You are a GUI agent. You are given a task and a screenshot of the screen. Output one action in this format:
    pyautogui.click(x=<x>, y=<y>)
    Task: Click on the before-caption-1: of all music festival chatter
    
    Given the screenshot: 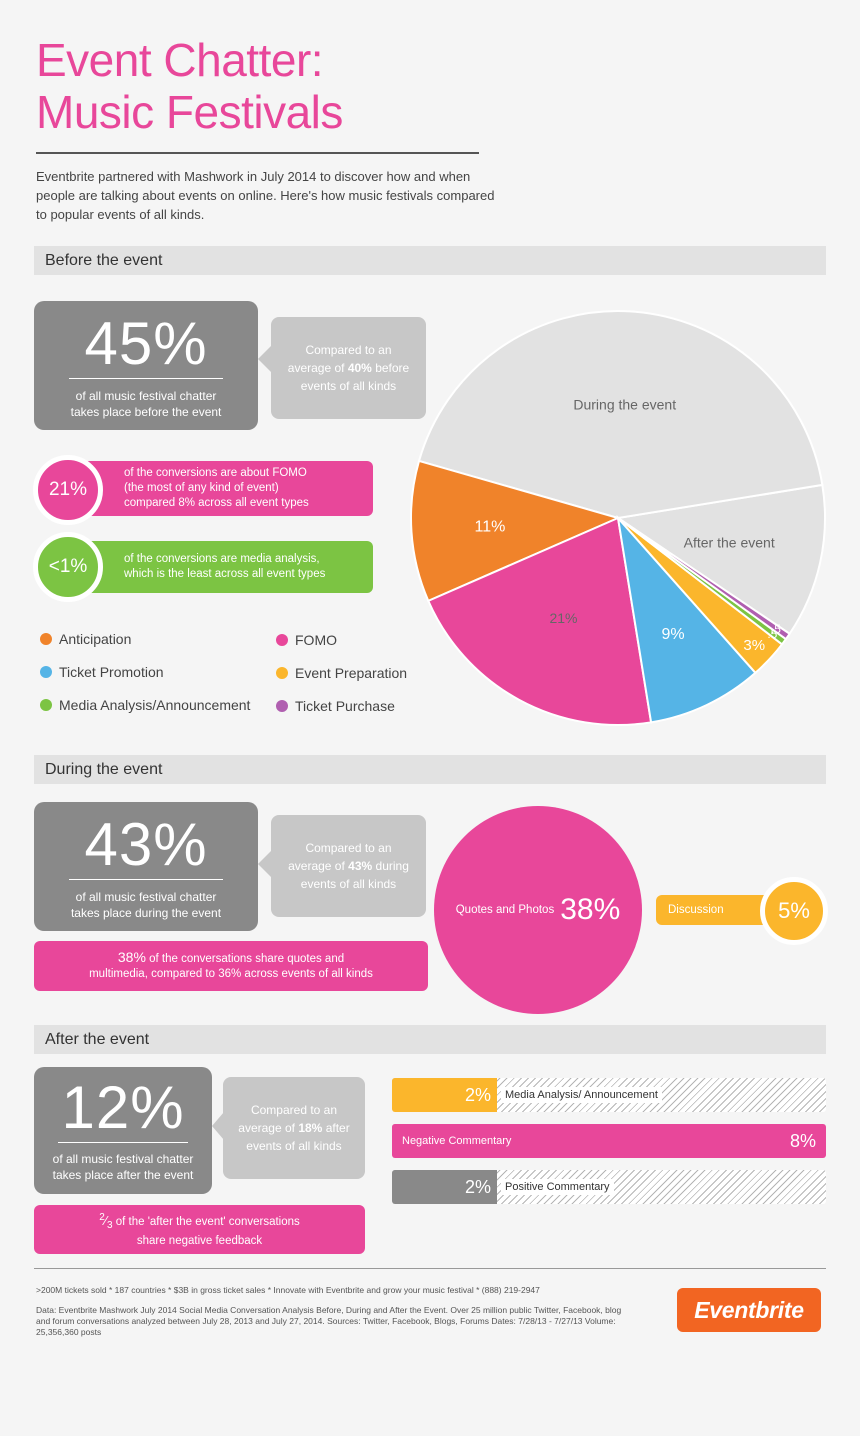 What is the action you would take?
    pyautogui.click(x=146, y=396)
    